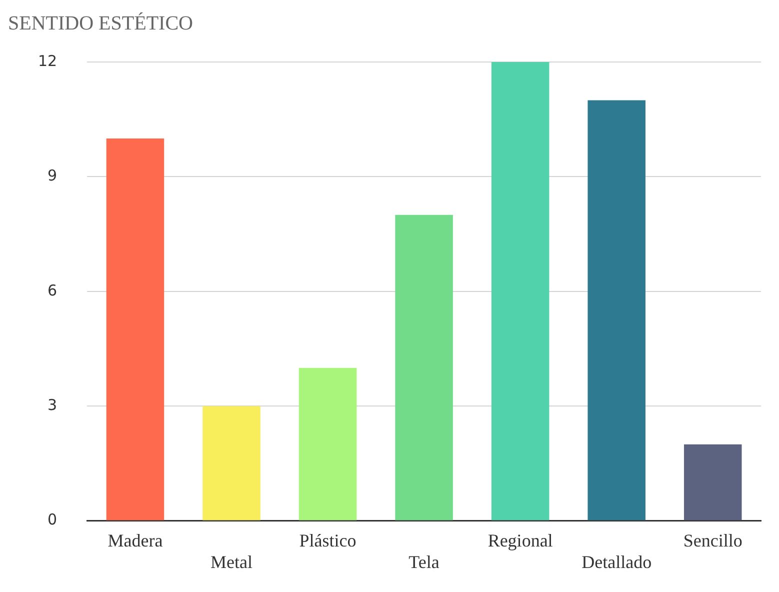  What do you see at coordinates (53, 519) in the screenshot?
I see `y-tick-label: 0` at bounding box center [53, 519].